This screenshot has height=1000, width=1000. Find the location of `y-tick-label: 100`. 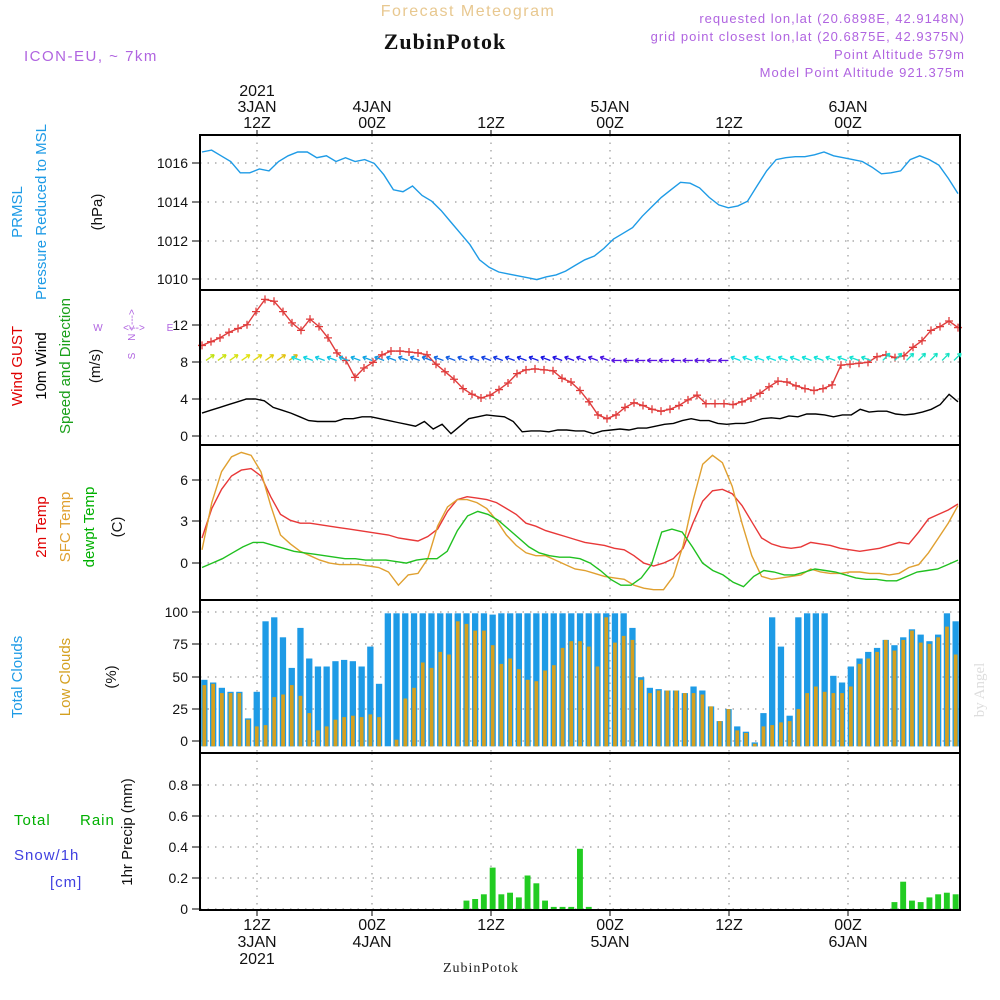

y-tick-label: 100 is located at coordinates (177, 612).